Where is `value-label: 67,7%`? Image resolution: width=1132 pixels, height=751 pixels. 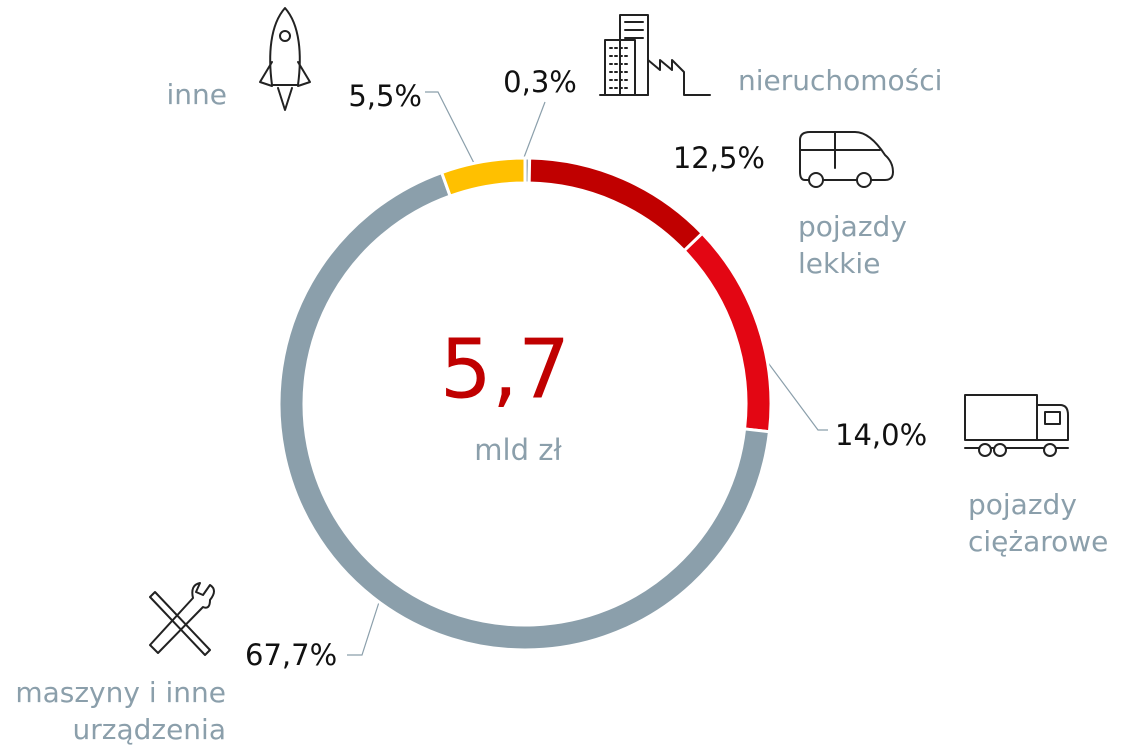 value-label: 67,7% is located at coordinates (291, 655).